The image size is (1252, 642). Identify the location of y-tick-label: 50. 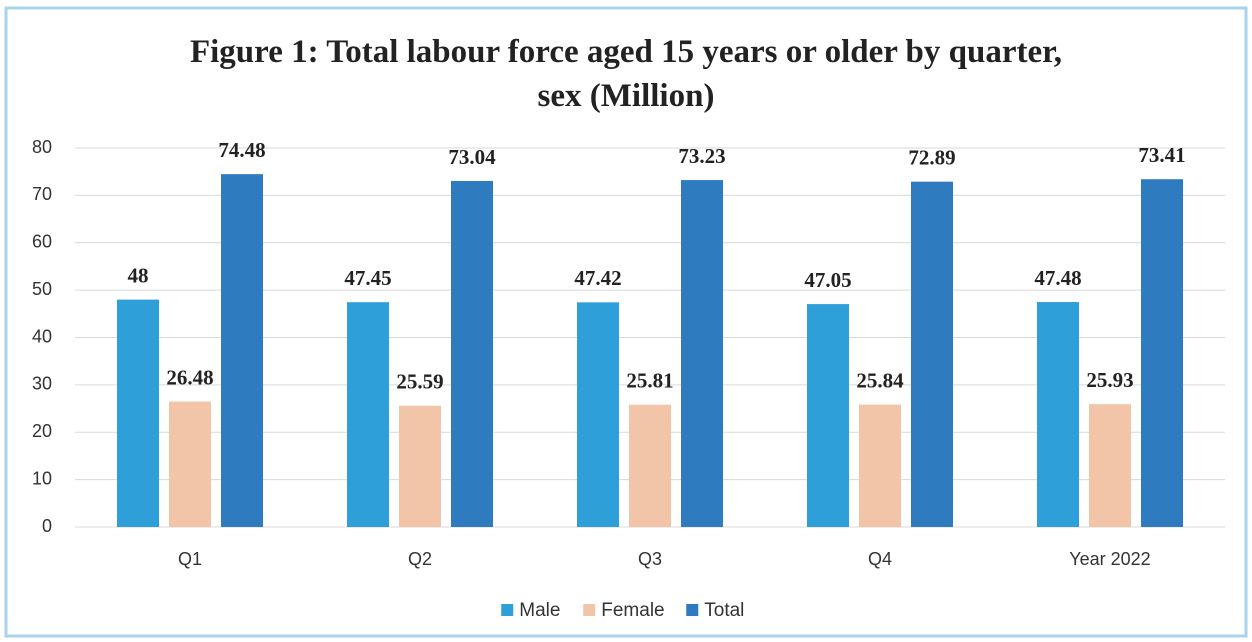
(42, 289).